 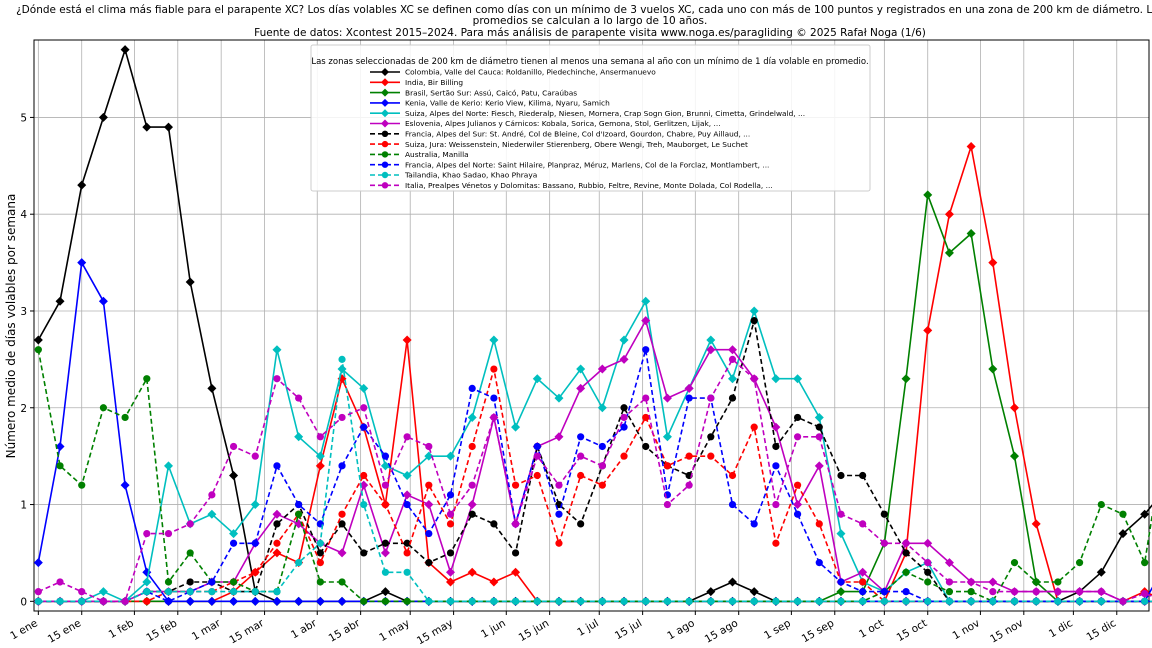 I want to click on legend-entry: Tailandia, Khao Sadao, Khao Phraya, so click(x=453, y=175).